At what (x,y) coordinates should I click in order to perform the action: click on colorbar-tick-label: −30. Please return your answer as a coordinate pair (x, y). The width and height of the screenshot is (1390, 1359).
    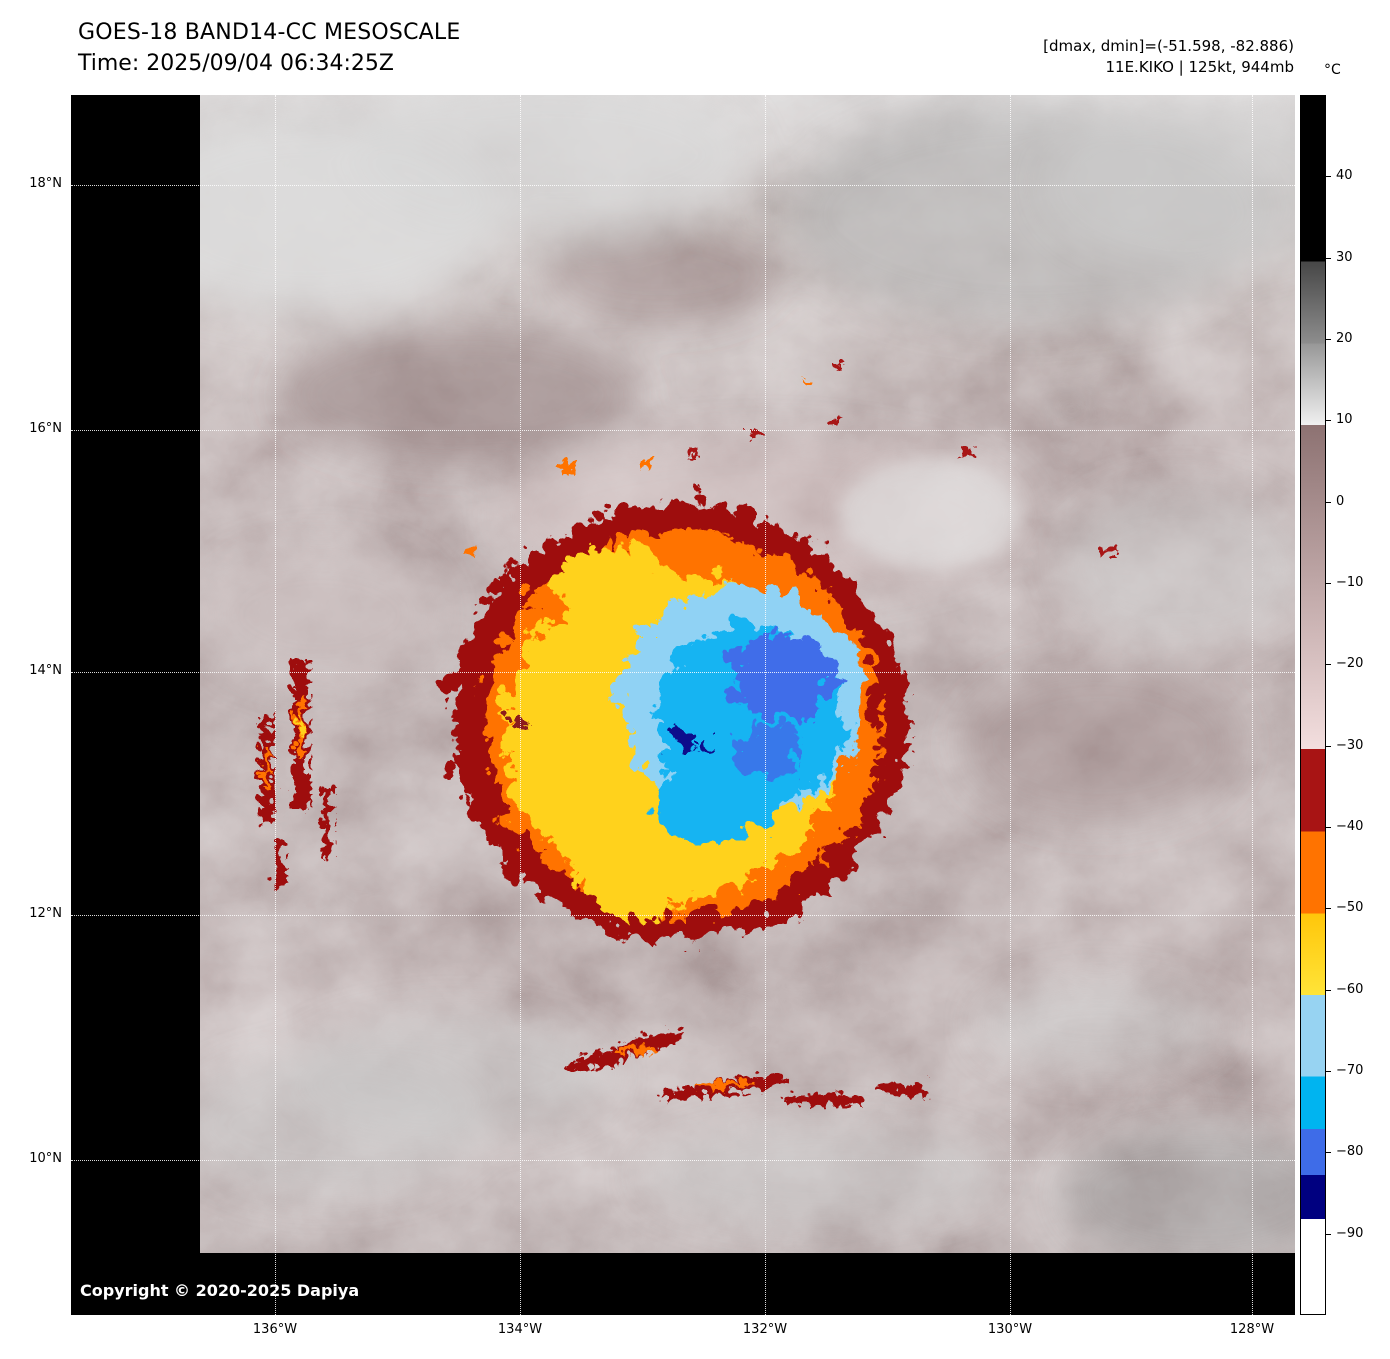
    Looking at the image, I should click on (1350, 745).